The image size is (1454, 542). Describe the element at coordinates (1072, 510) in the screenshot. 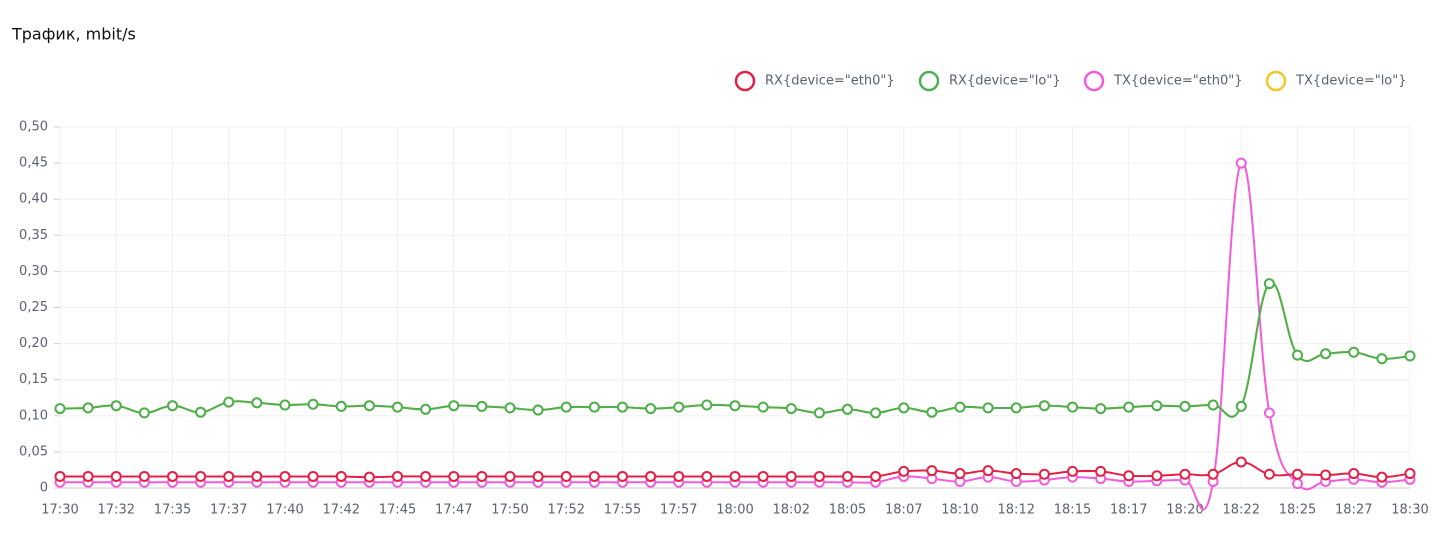

I see `x-tick-label: 18:15` at that location.